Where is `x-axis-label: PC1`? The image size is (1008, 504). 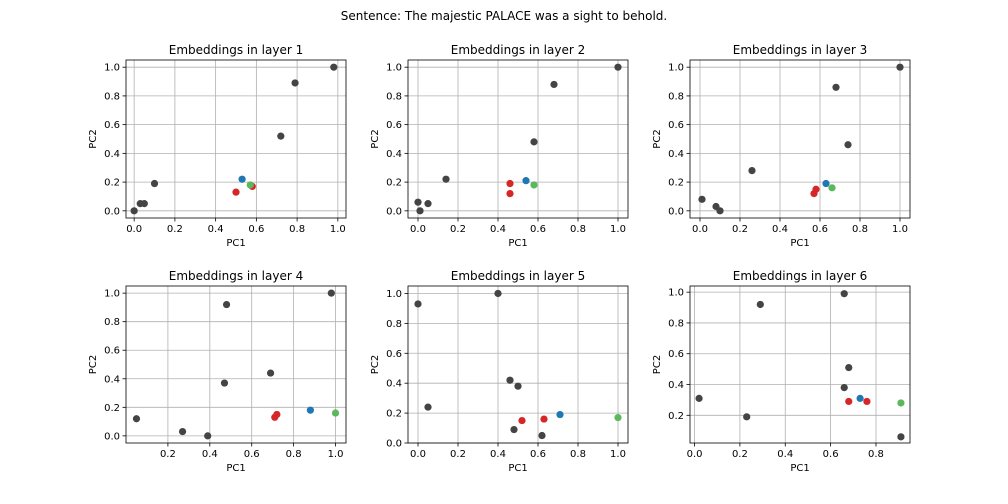
x-axis-label: PC1 is located at coordinates (517, 468).